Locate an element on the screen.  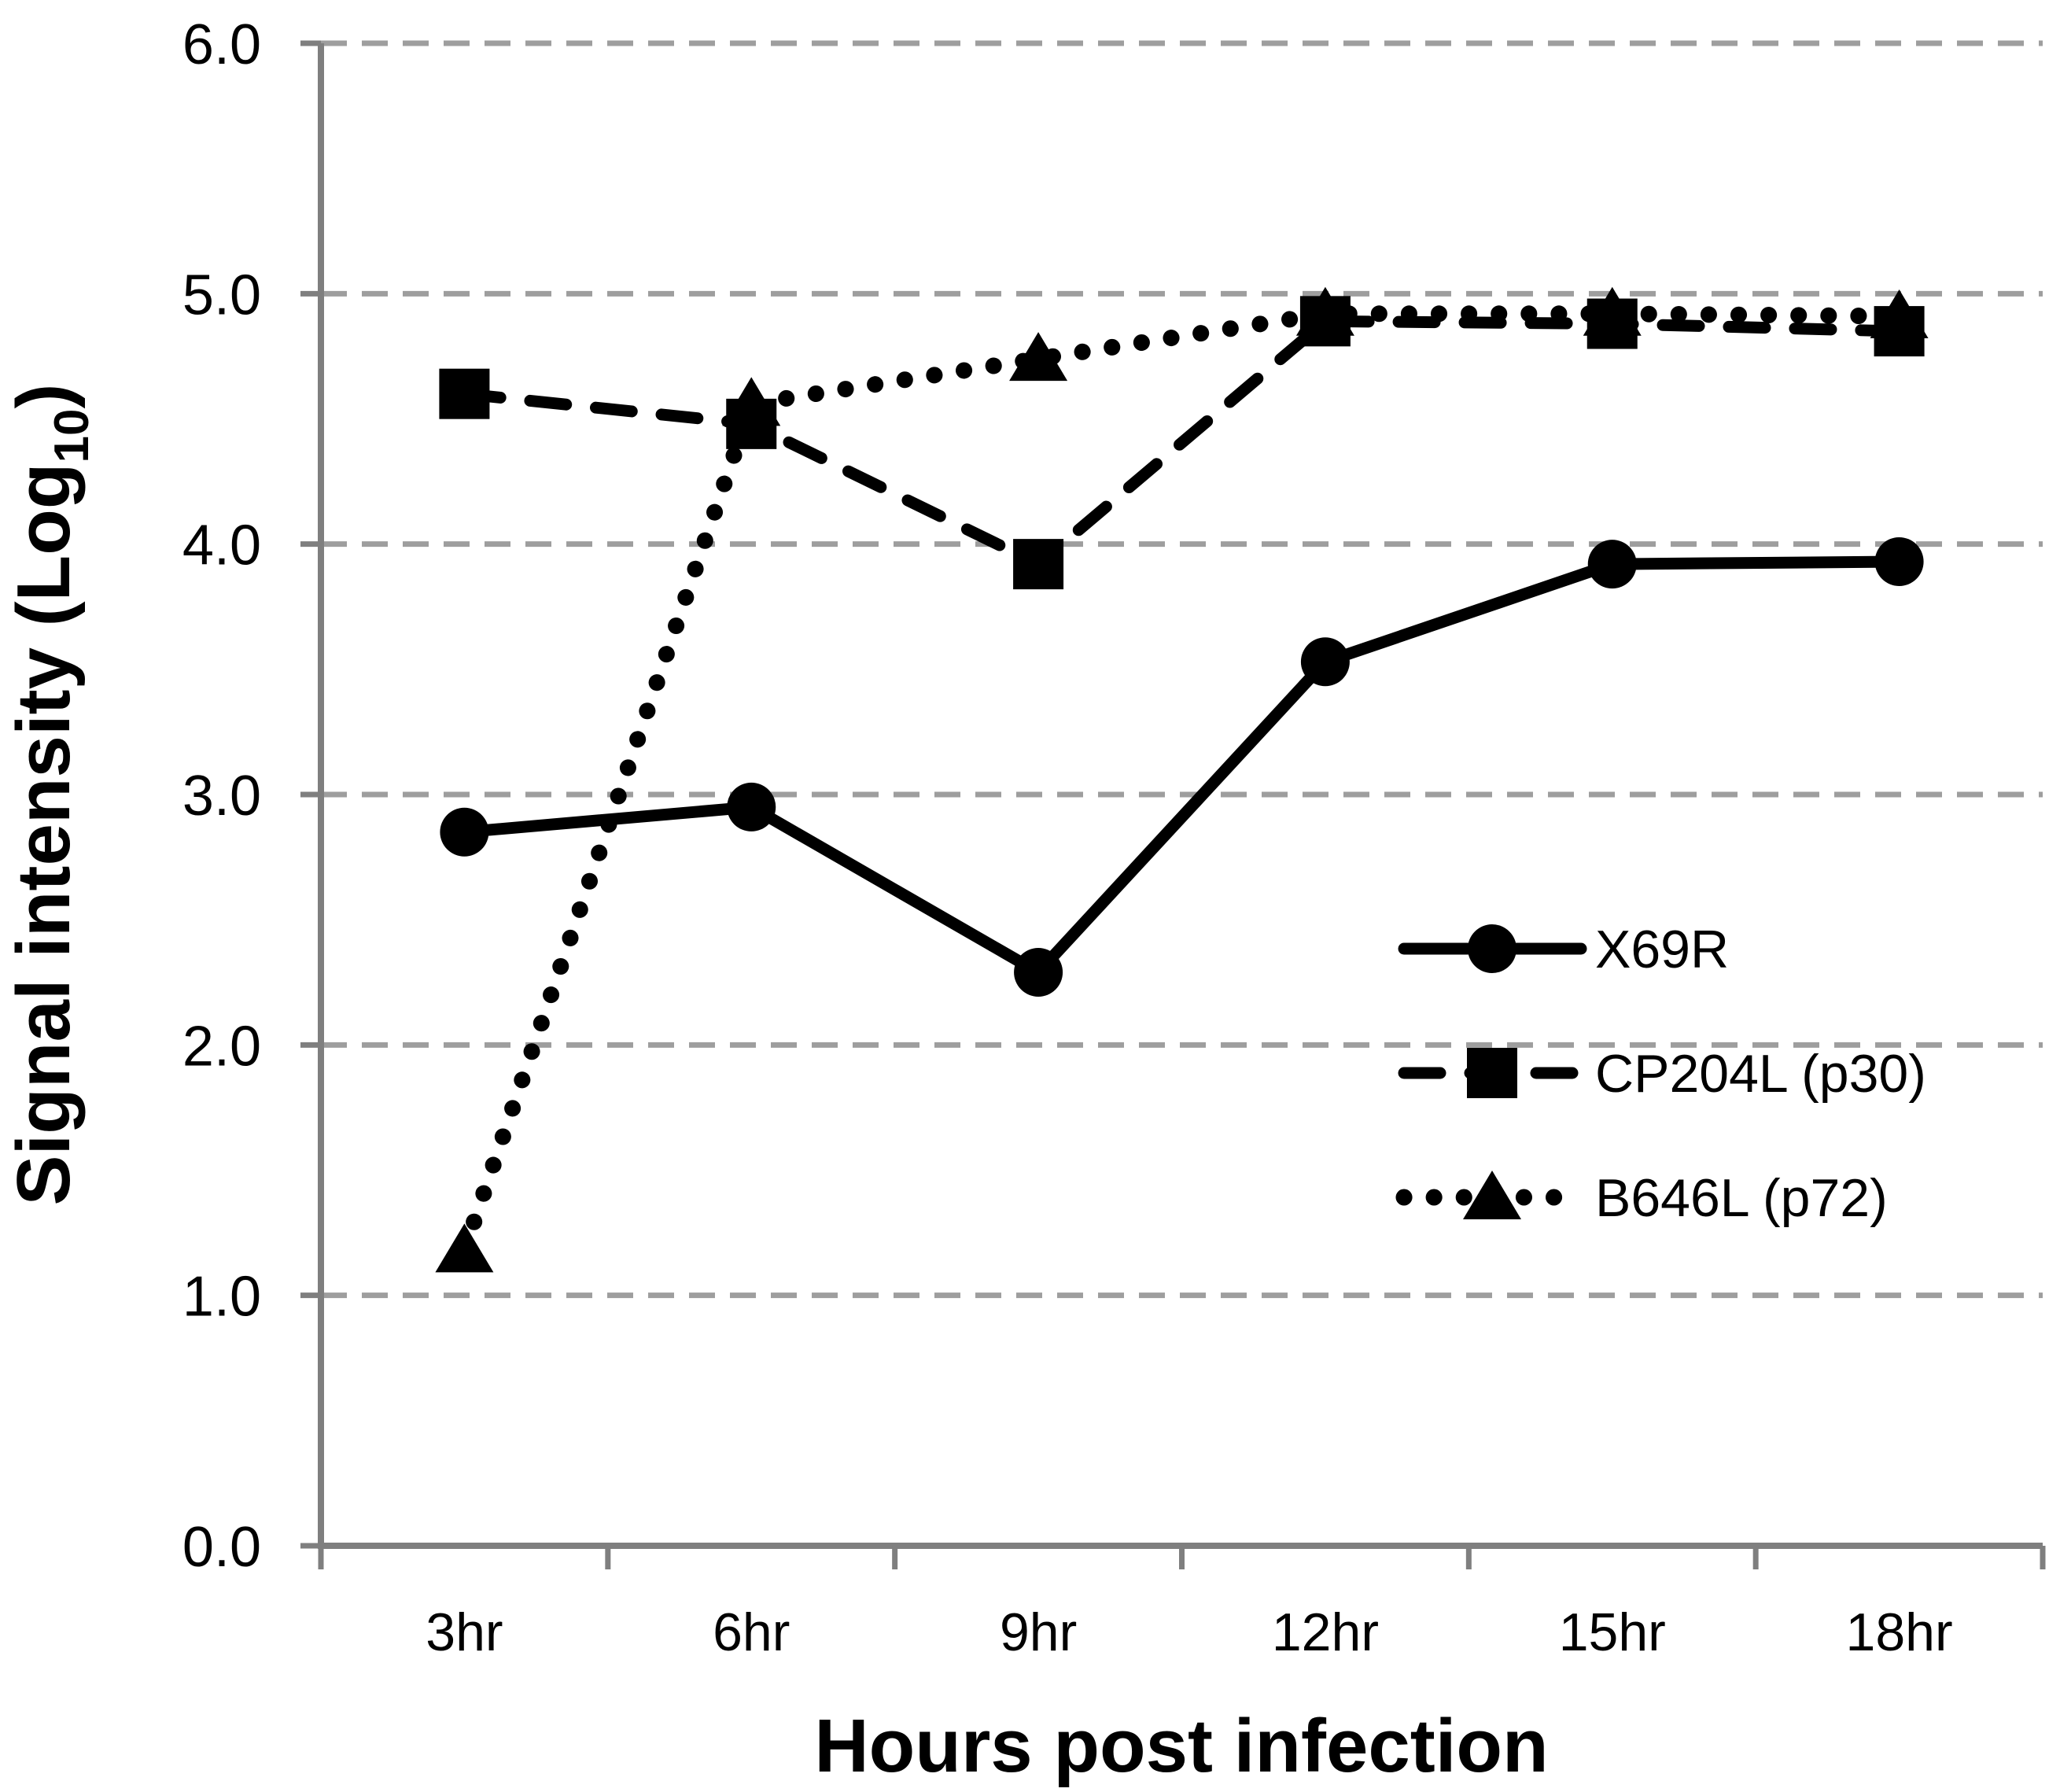
x-axis-title: Hours post infection is located at coordinates (1181, 1746).